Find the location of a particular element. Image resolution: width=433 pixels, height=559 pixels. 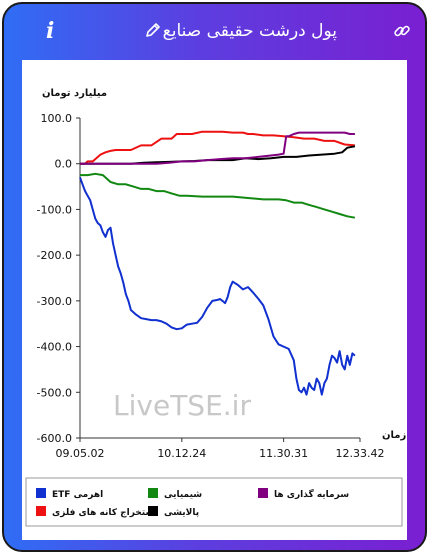

info-icon: i is located at coordinates (50, 31).